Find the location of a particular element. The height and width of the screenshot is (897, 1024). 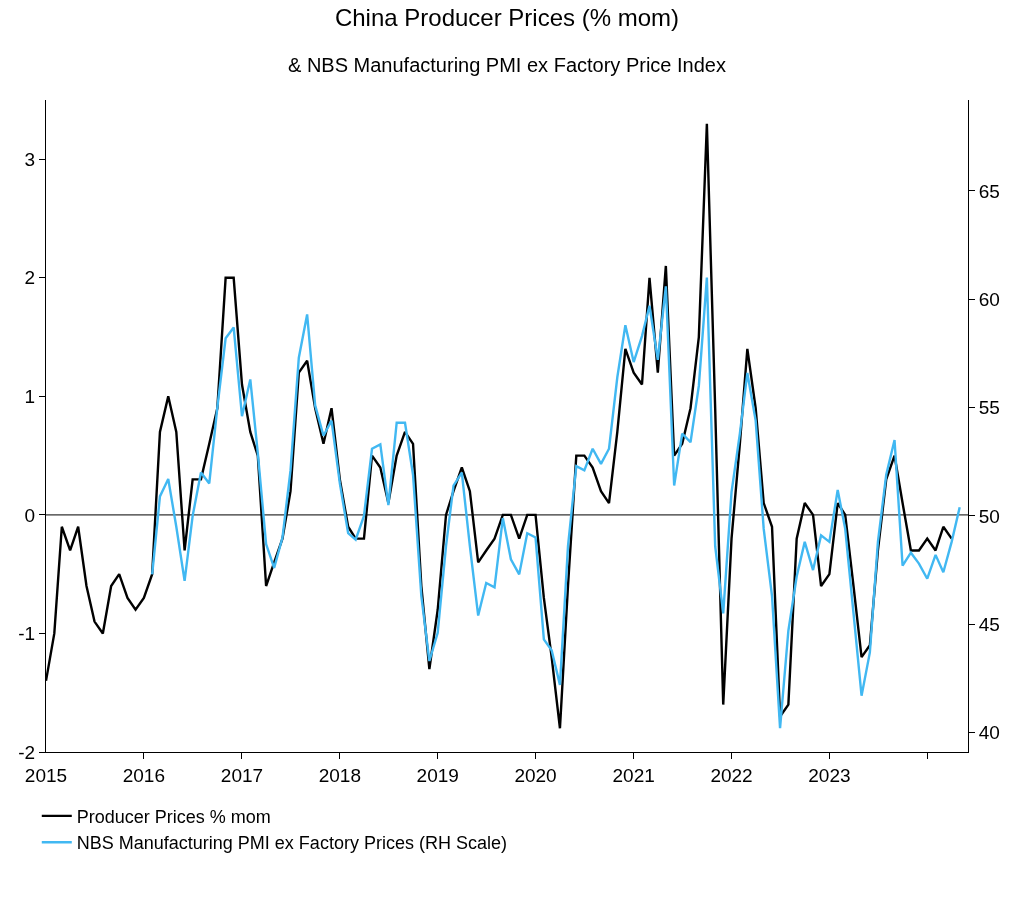

y-tick-label: 2 is located at coordinates (30, 278).